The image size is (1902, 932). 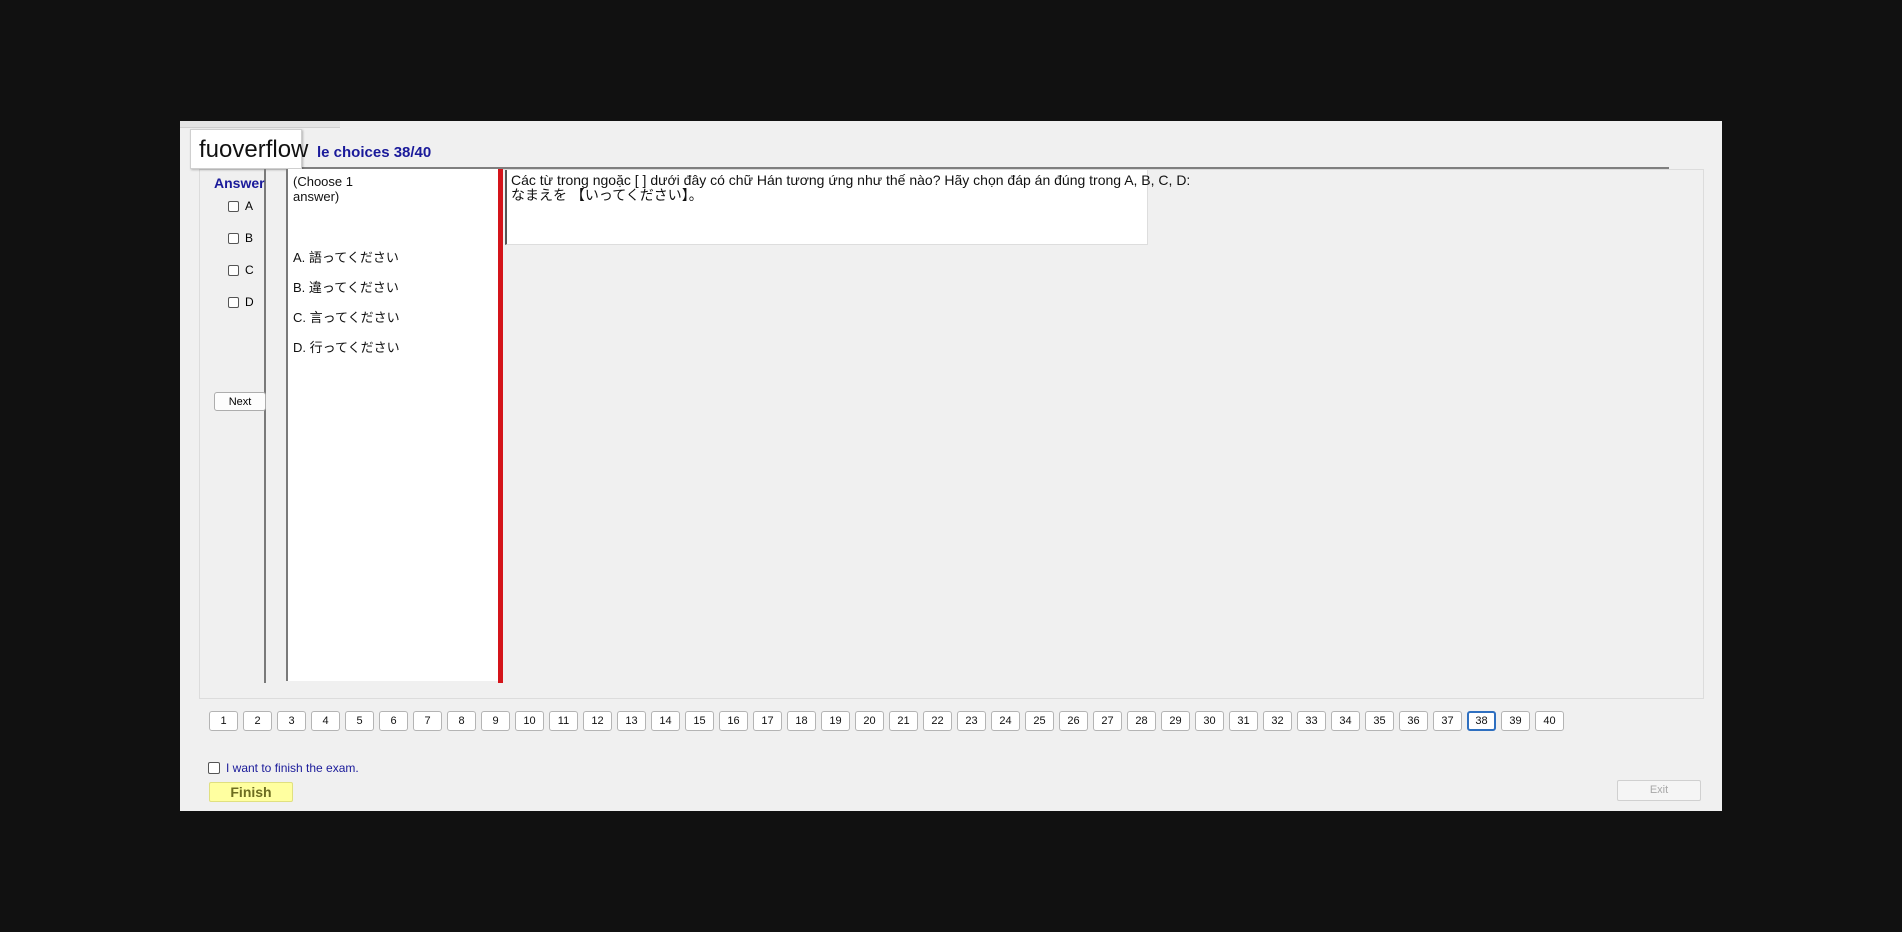 What do you see at coordinates (597, 721) in the screenshot?
I see `page-button-12: 12` at bounding box center [597, 721].